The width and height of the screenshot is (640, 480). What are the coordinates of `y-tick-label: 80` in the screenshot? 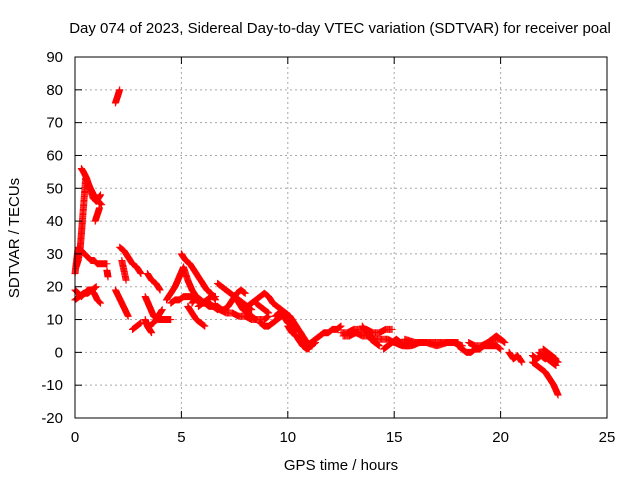 It's located at (54, 90).